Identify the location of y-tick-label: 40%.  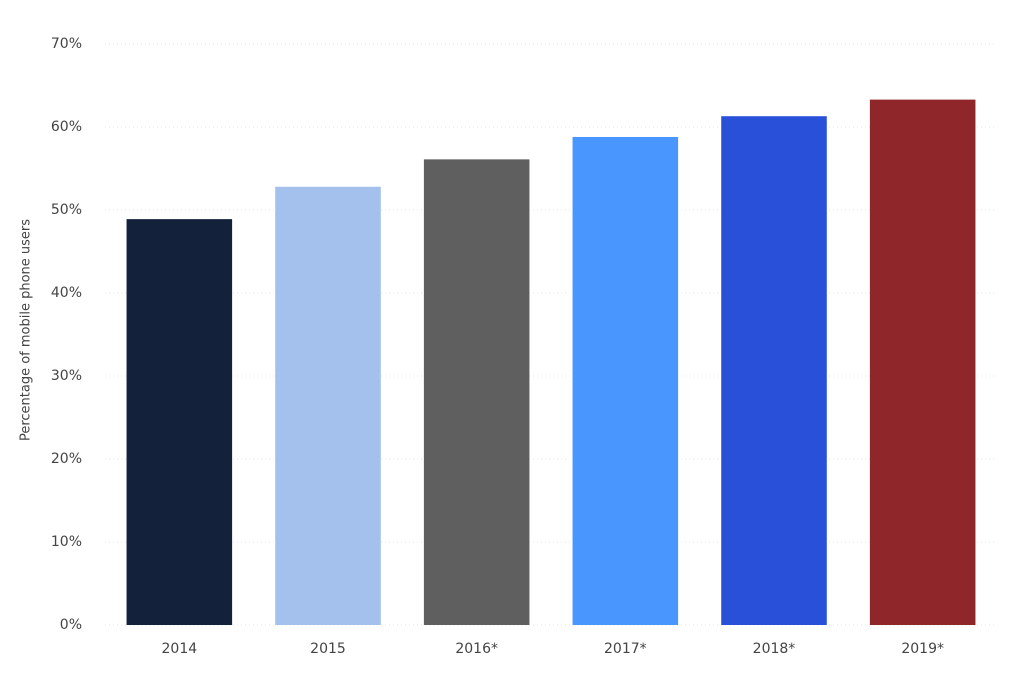
(66, 293).